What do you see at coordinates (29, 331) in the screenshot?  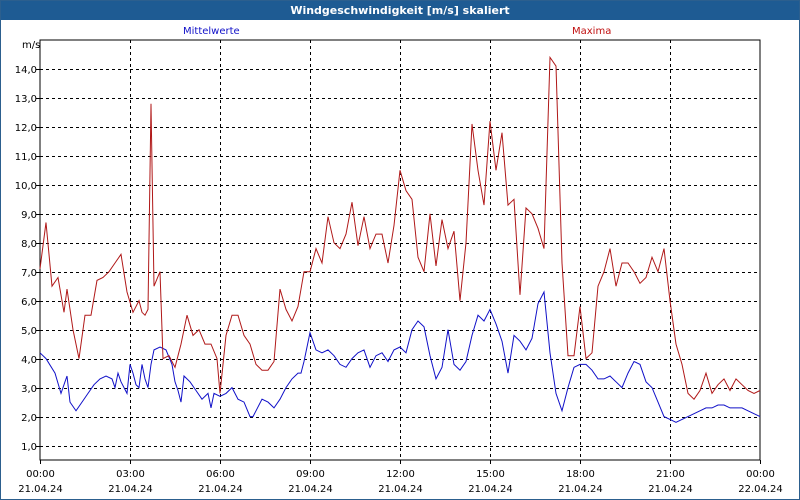 I see `y-tick-label: 5,0` at bounding box center [29, 331].